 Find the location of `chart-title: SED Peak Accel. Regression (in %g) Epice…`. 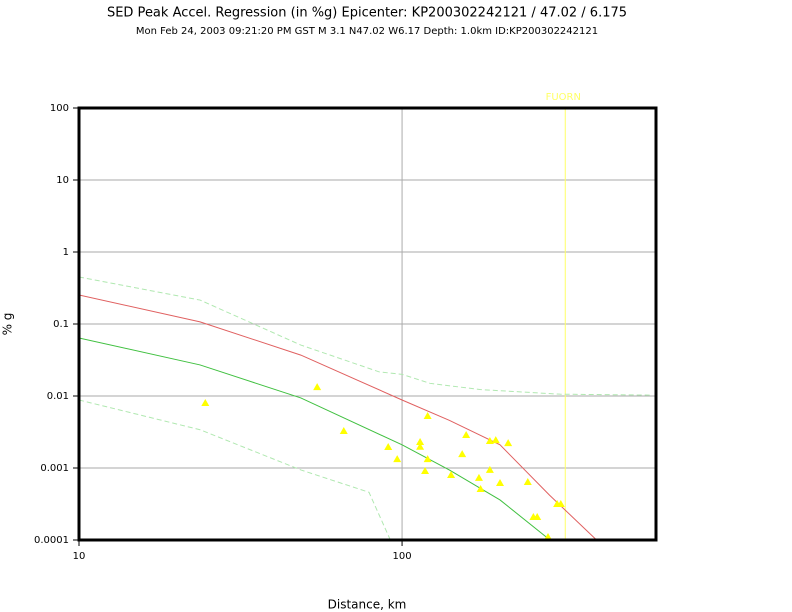

chart-title: SED Peak Accel. Regression (in %g) Epice… is located at coordinates (367, 13).